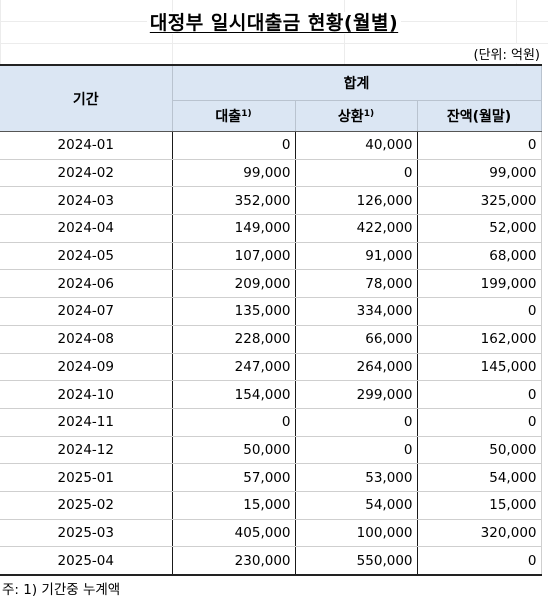  I want to click on cell-repay: 334,000, so click(356, 311).